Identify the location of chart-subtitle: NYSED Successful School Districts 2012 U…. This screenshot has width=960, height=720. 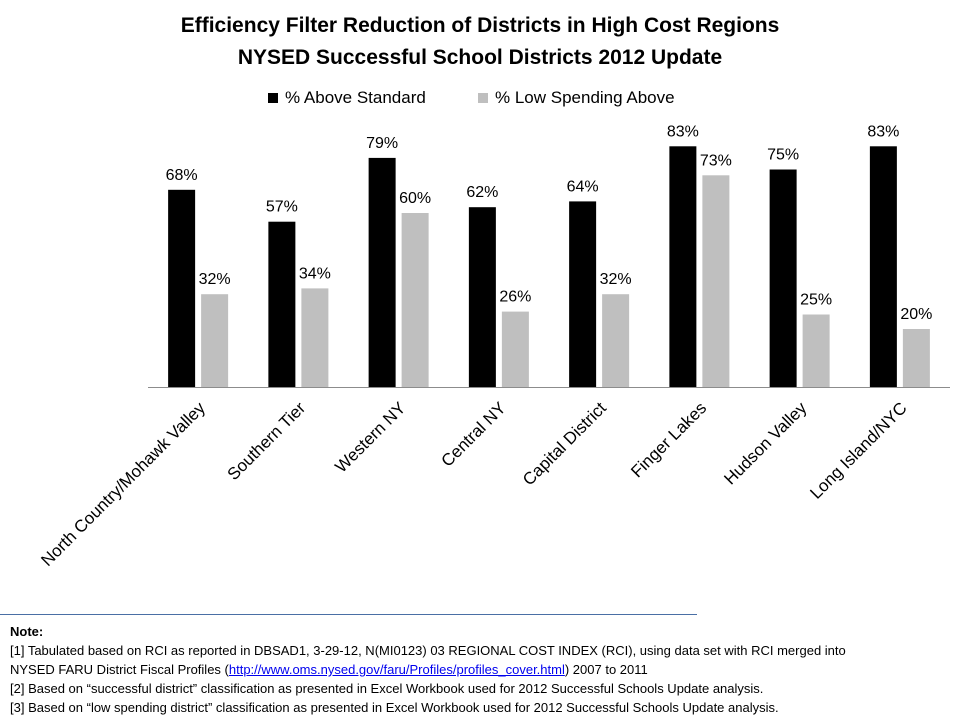
(480, 57).